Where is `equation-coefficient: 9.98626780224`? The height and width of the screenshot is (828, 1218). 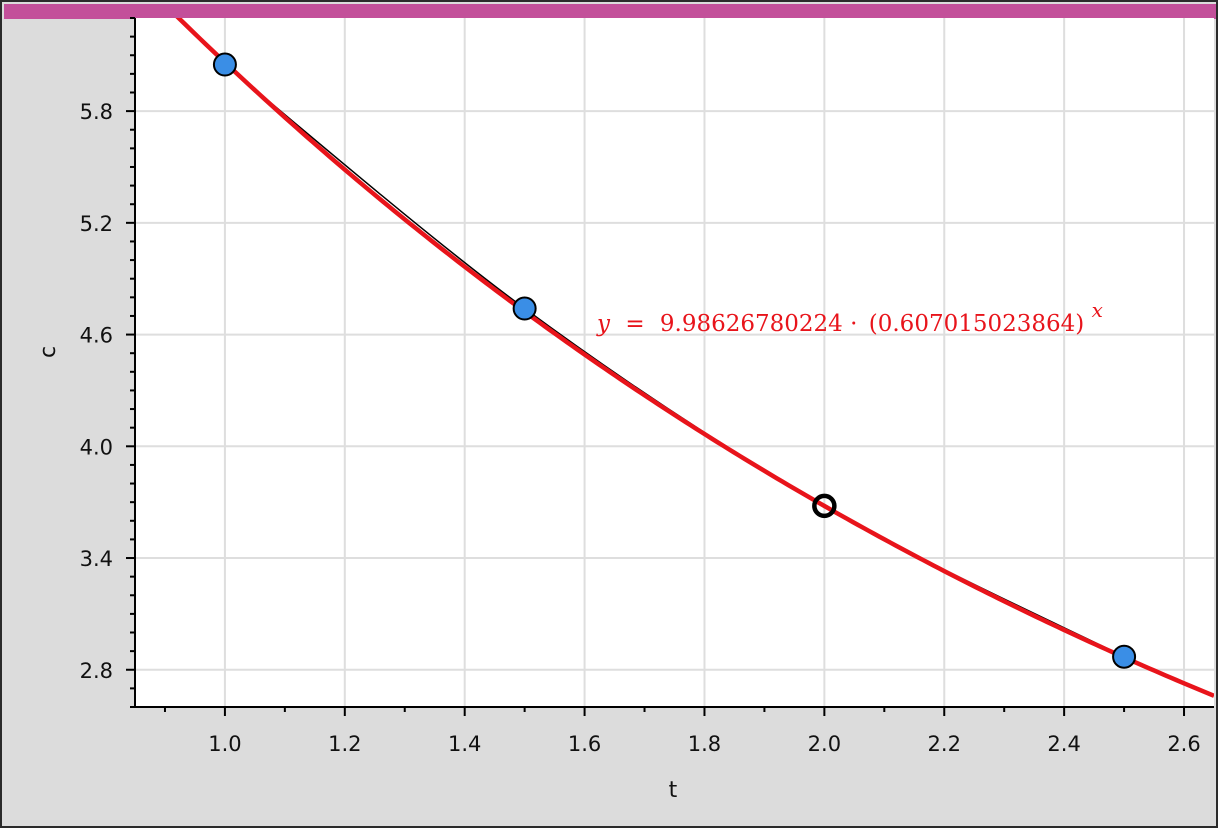 equation-coefficient: 9.98626780224 is located at coordinates (751, 324).